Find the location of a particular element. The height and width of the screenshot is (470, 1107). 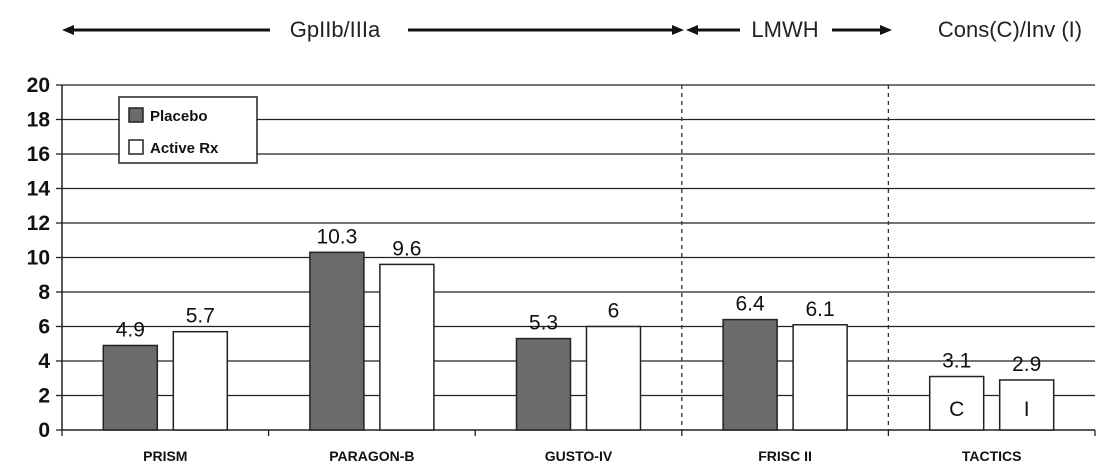

value-label: 5.3 is located at coordinates (543, 323).